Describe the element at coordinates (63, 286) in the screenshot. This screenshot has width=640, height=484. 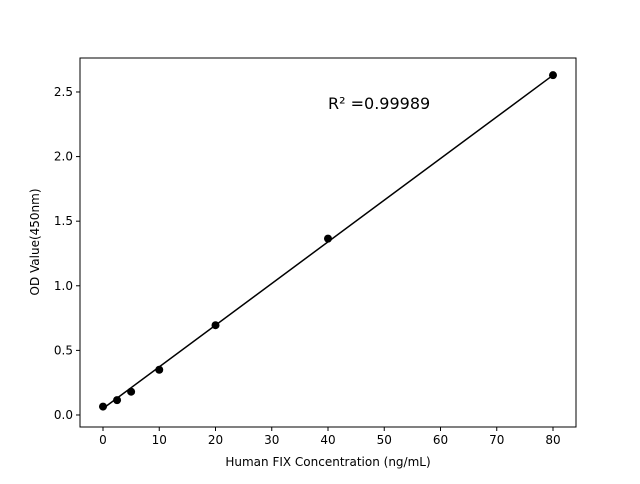
I see `y-tick-label: 1.0` at that location.